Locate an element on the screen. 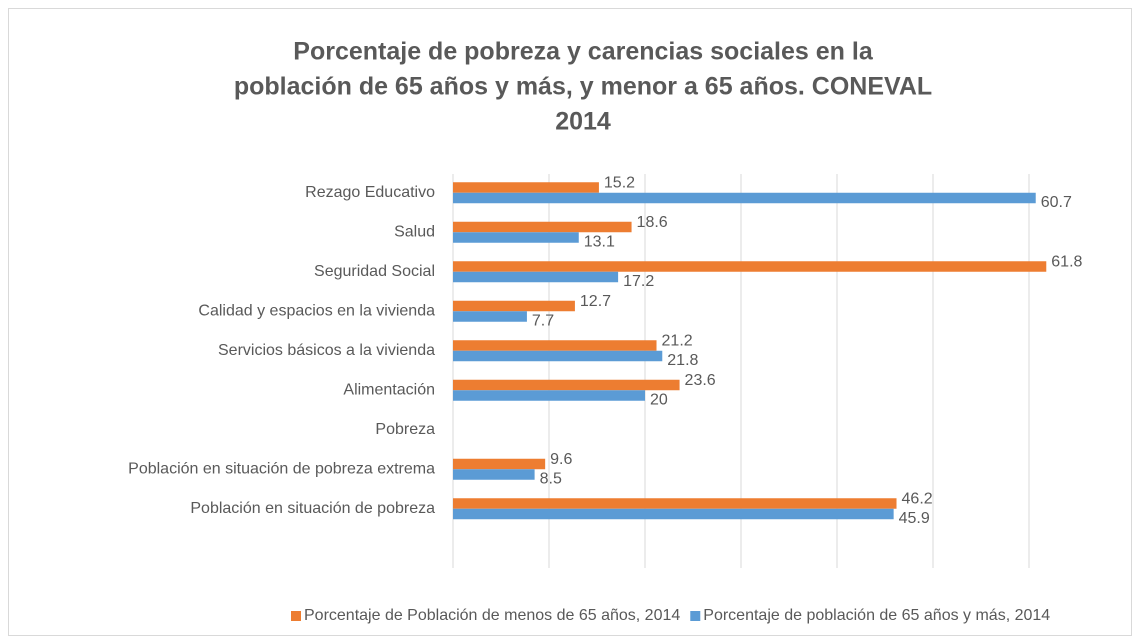 This screenshot has height=644, width=1140. data-label: 20 is located at coordinates (659, 400).